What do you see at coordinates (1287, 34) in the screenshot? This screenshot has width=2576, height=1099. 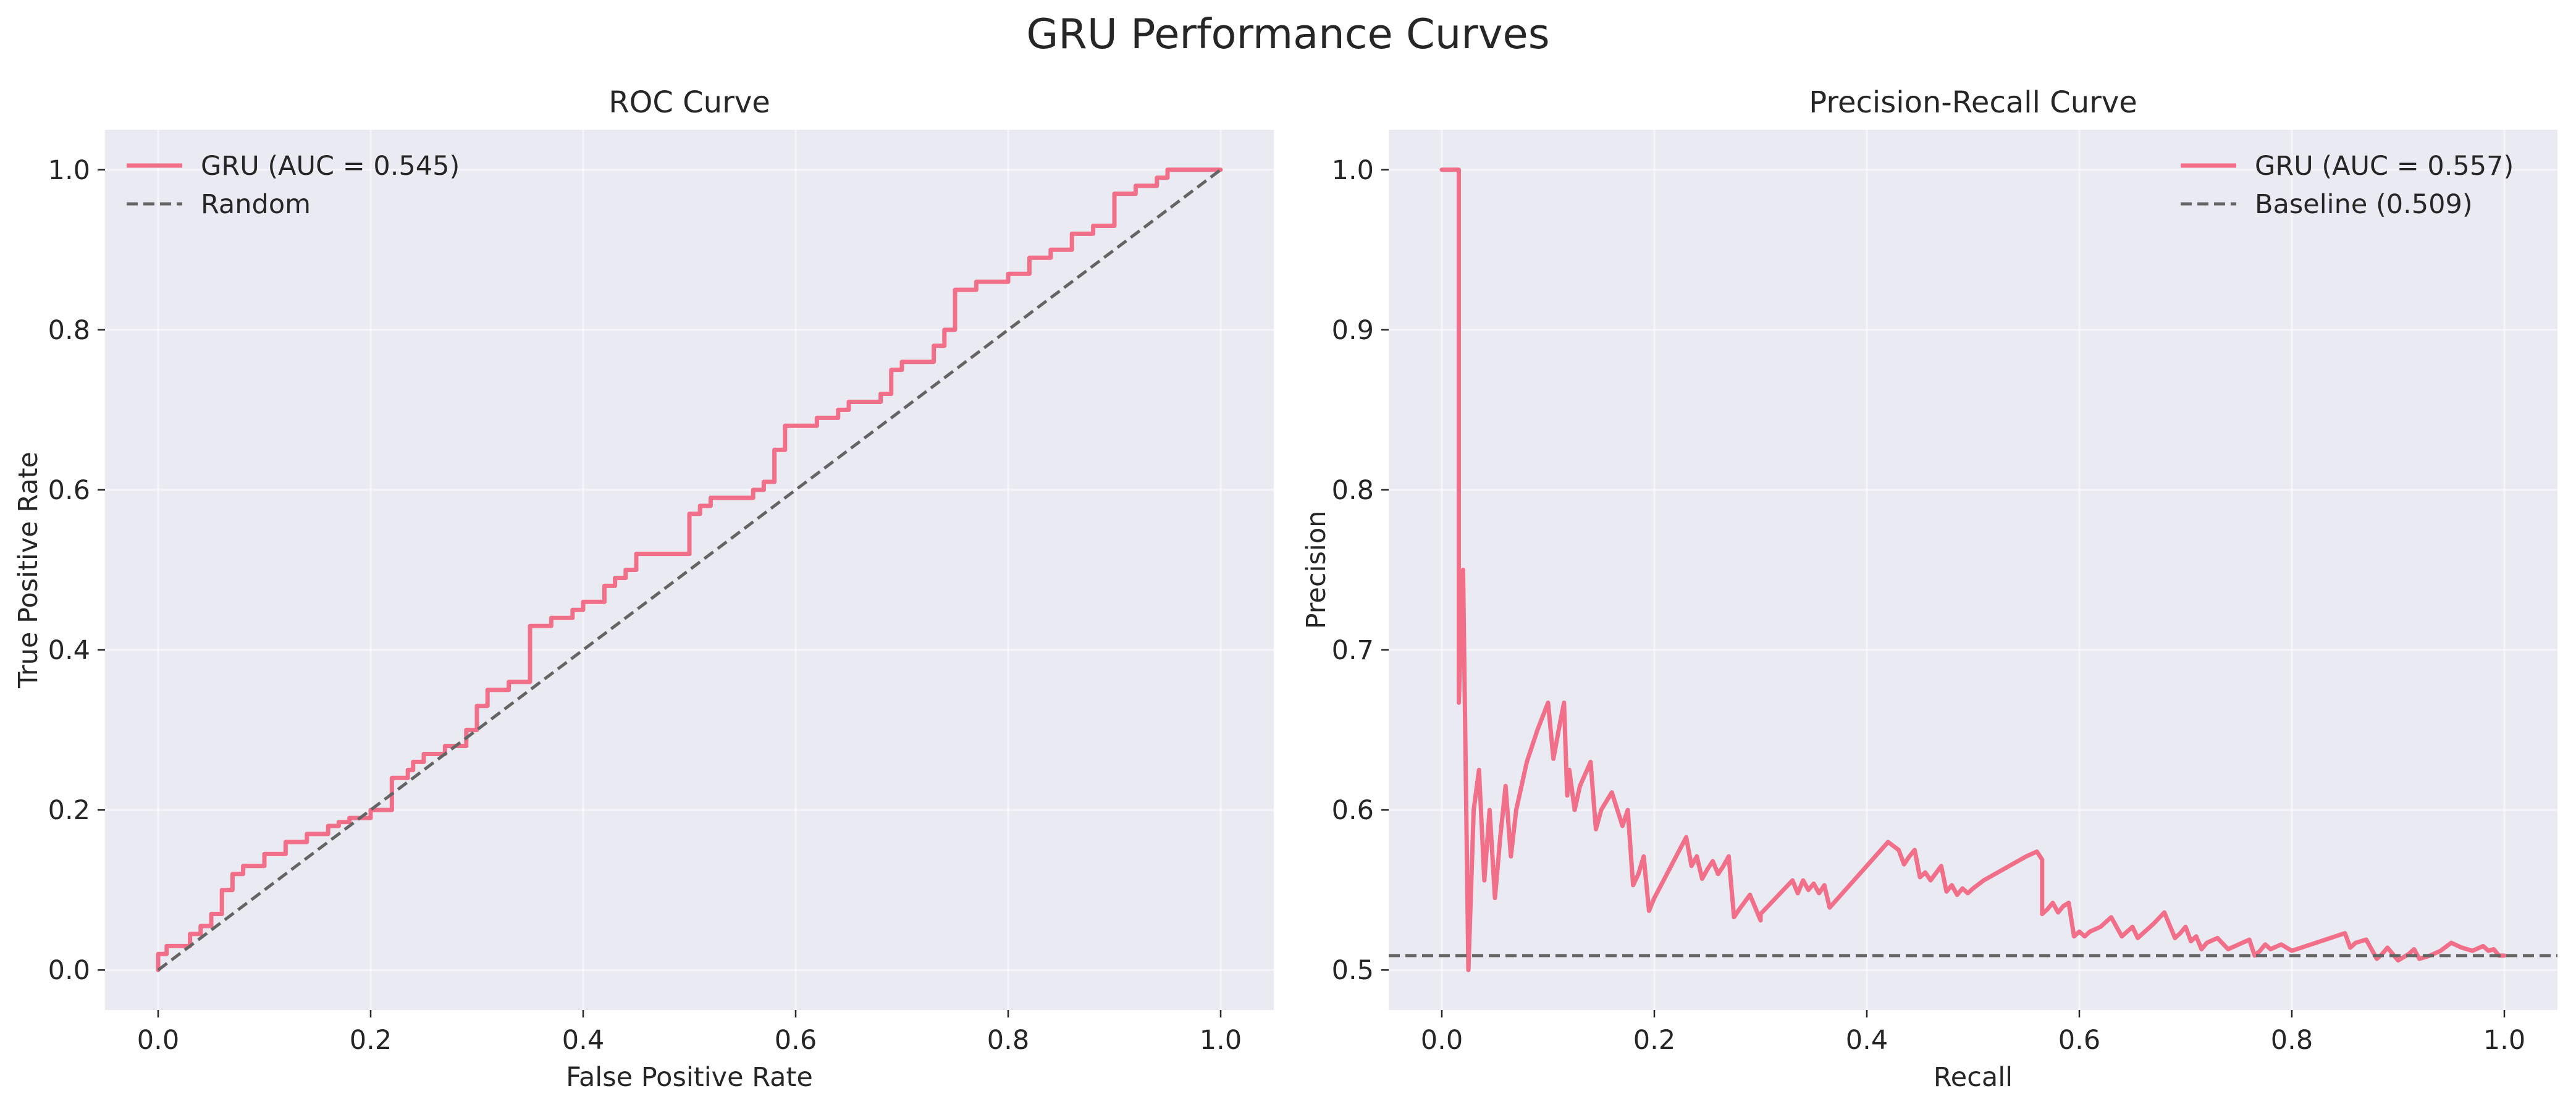 I see `figure-title: GRU Performance Curves` at bounding box center [1287, 34].